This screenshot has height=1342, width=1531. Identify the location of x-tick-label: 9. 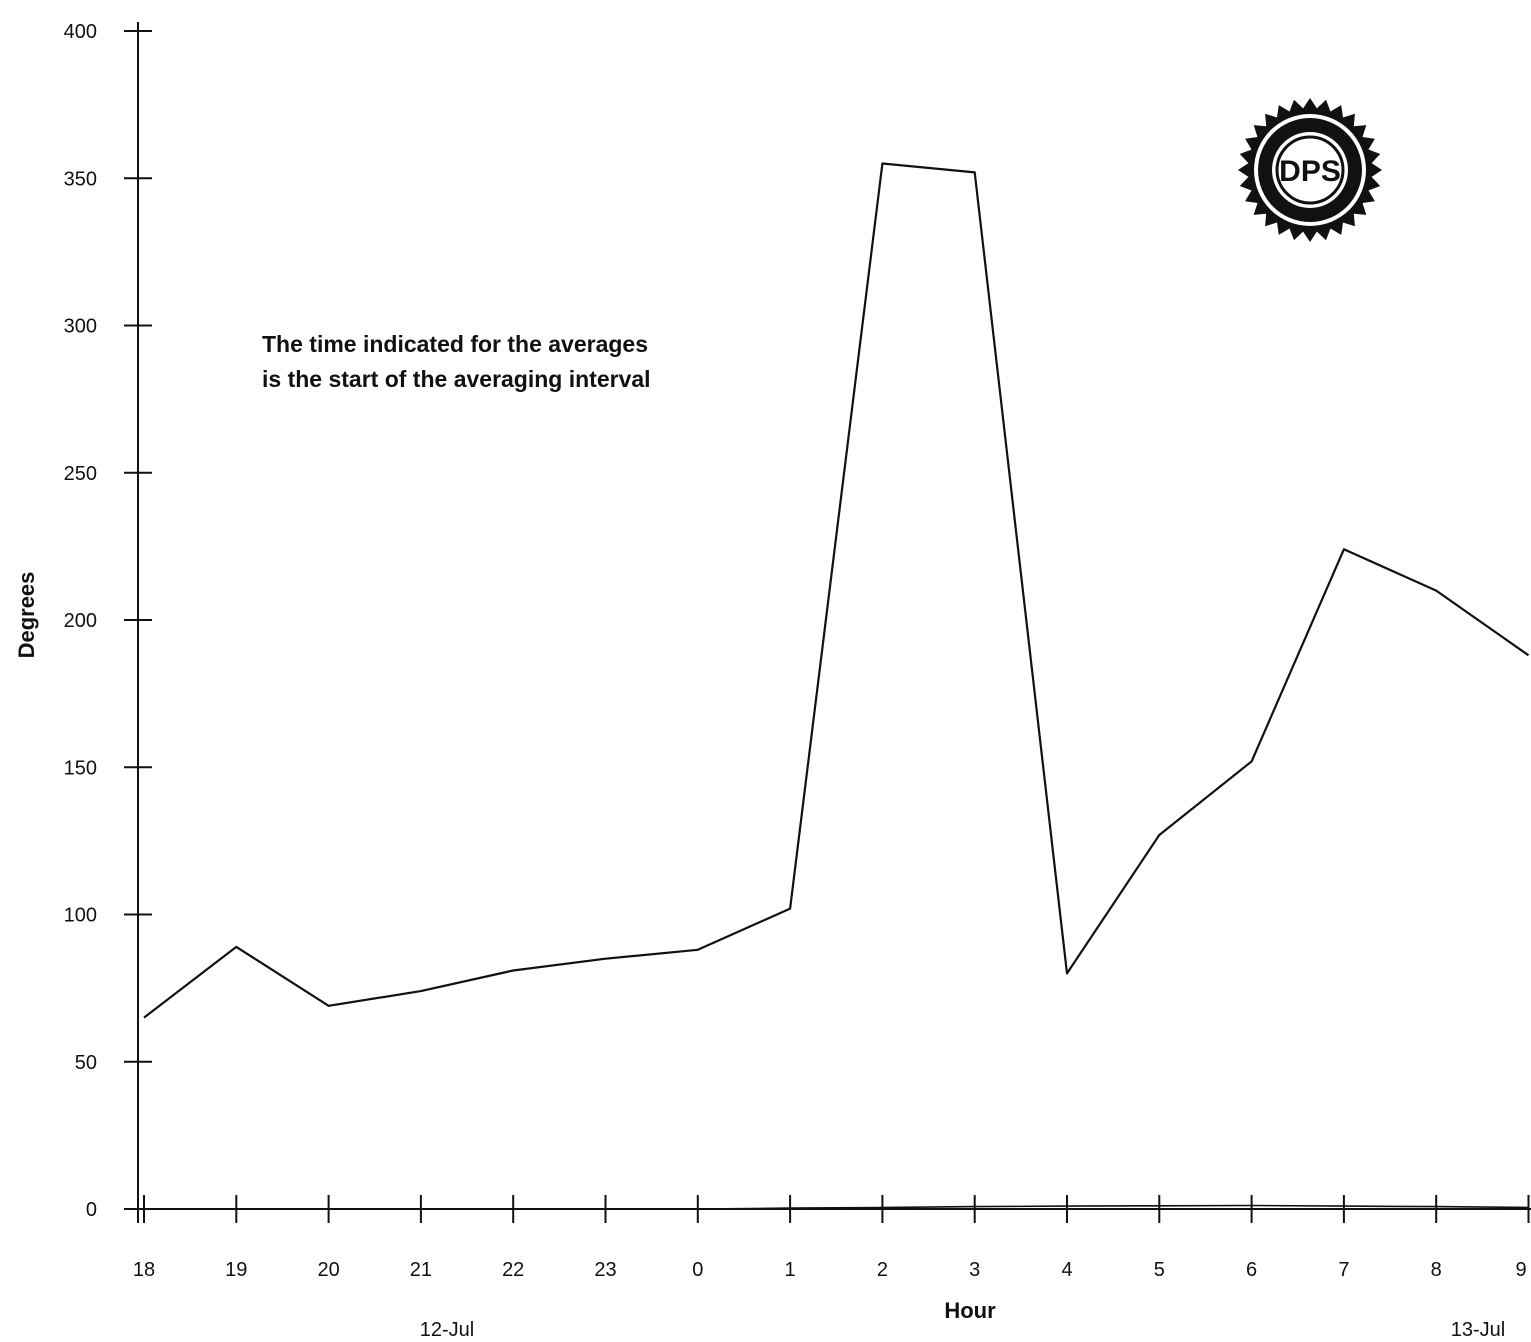
(1520, 1270).